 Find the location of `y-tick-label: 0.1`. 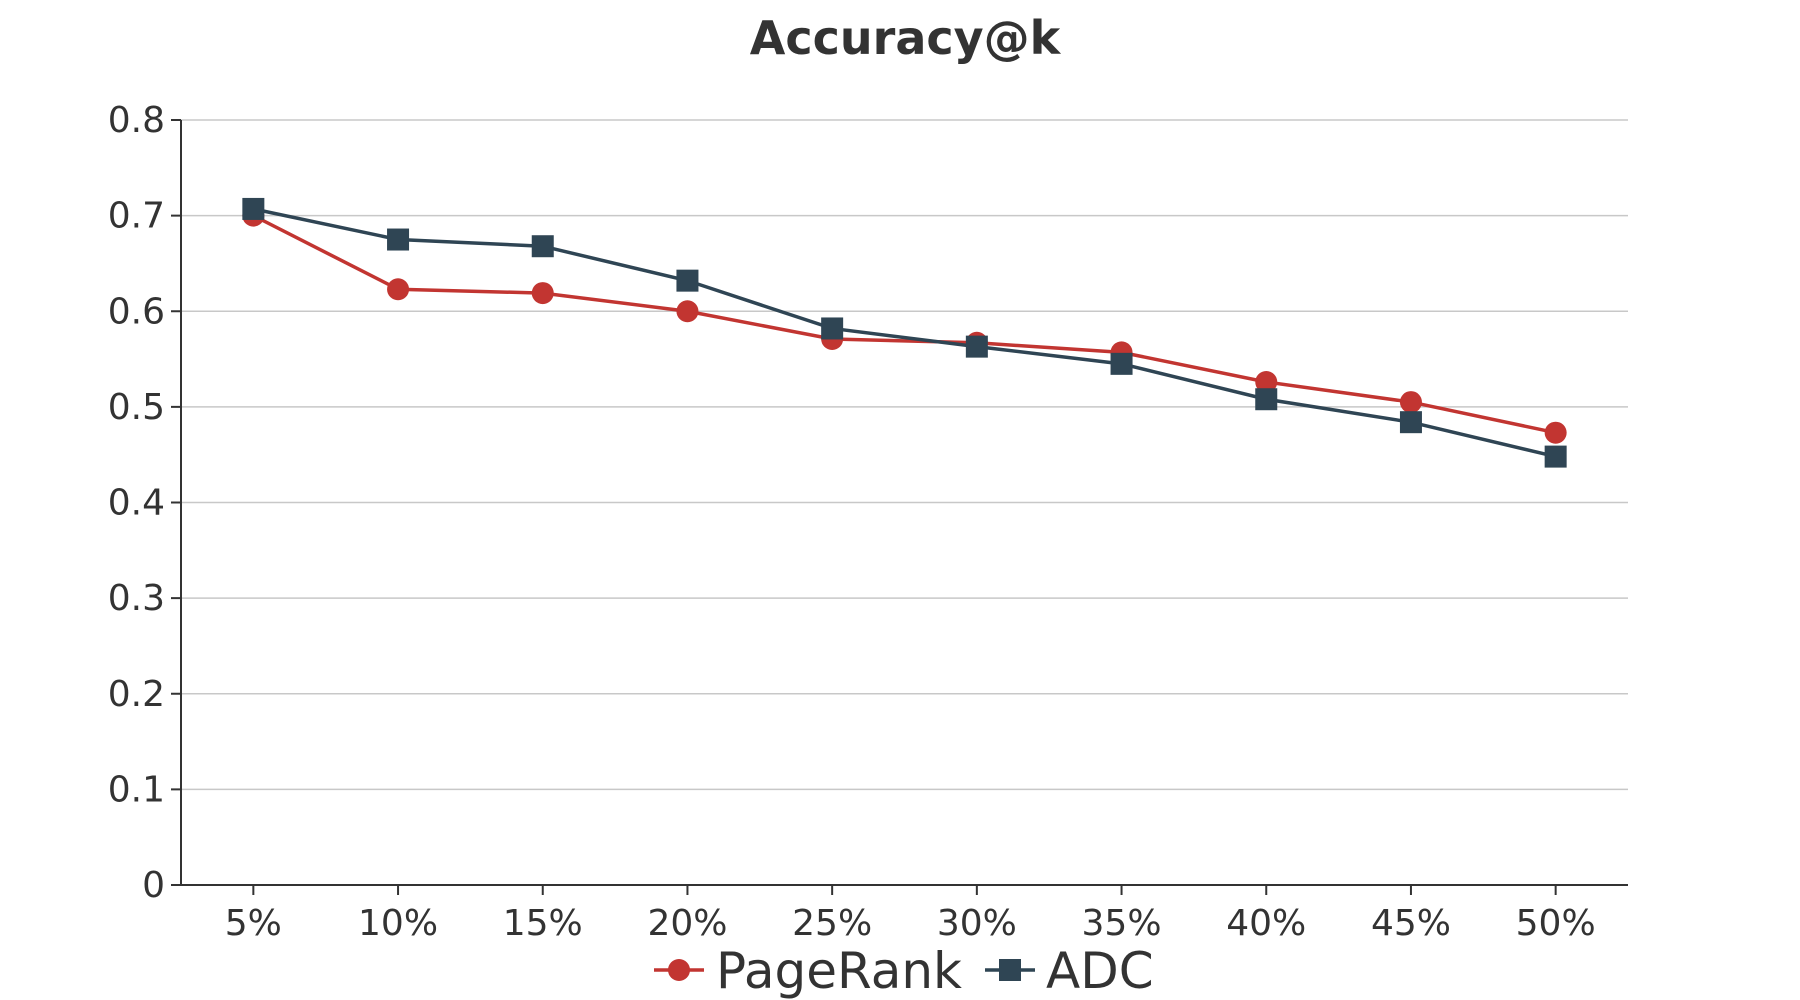

y-tick-label: 0.1 is located at coordinates (136, 789).